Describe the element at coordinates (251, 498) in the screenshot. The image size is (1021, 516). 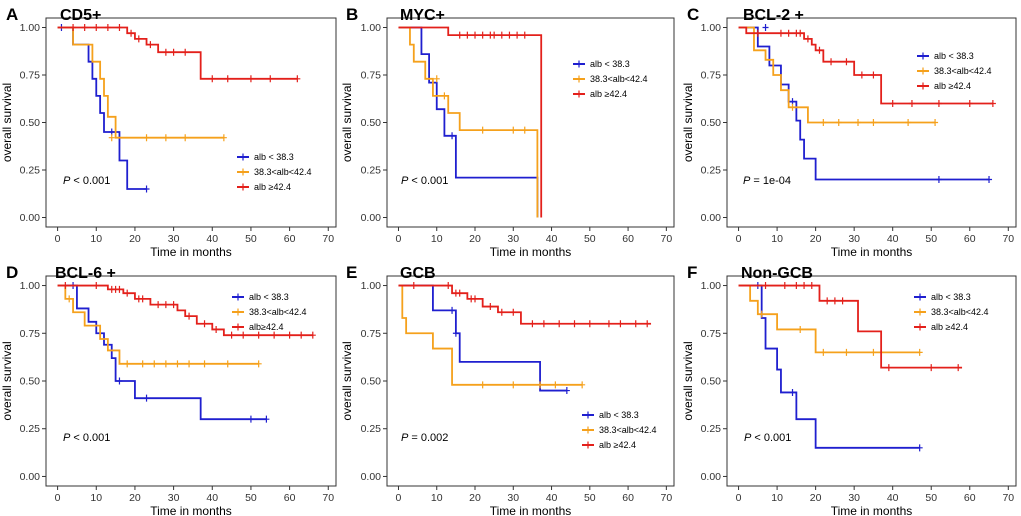
I see `panel-d-xtick-label: 50` at that location.